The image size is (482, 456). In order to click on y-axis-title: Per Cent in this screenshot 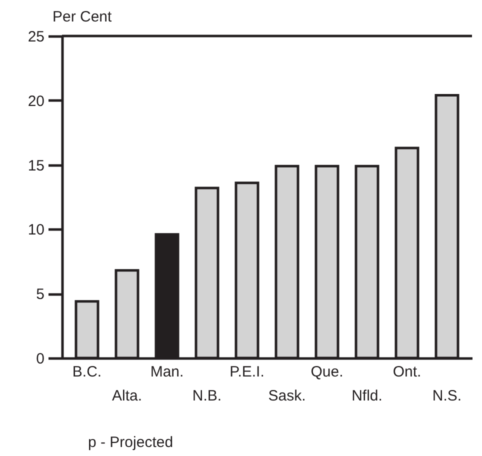, I will do `click(82, 17)`.